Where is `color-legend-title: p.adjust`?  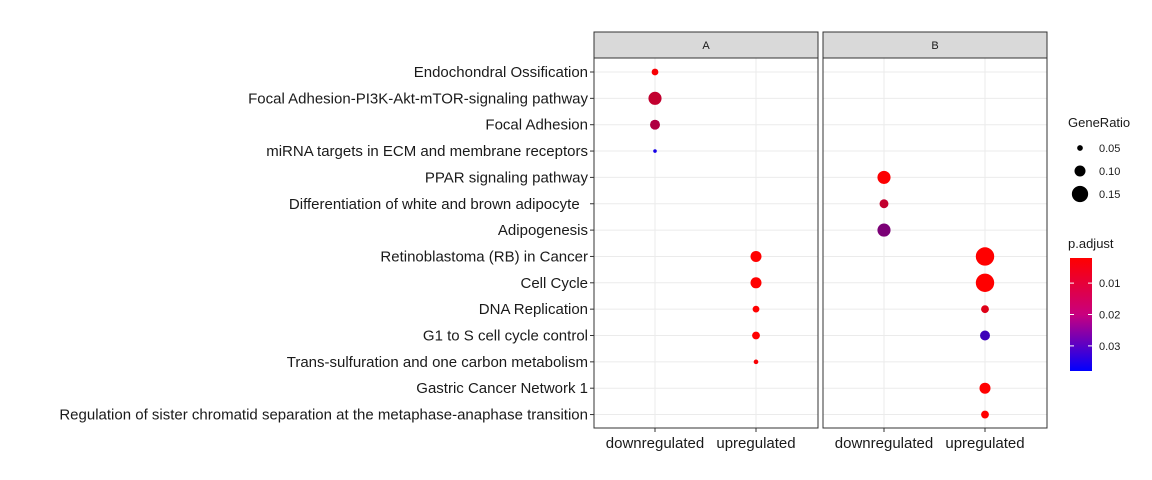
color-legend-title: p.adjust is located at coordinates (1091, 243).